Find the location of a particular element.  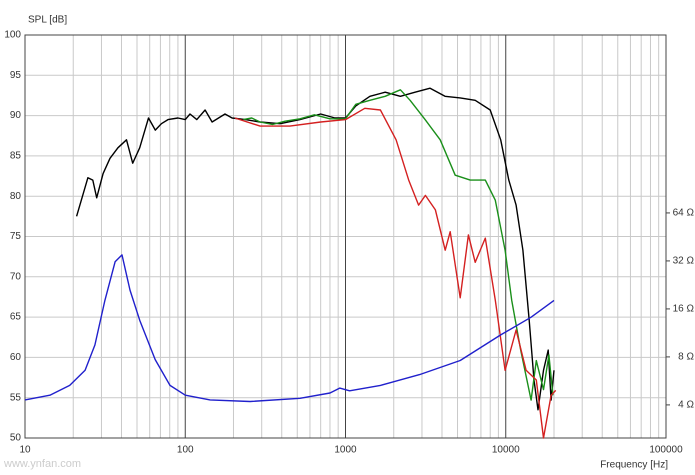

x-tick-label: 100 is located at coordinates (185, 450).